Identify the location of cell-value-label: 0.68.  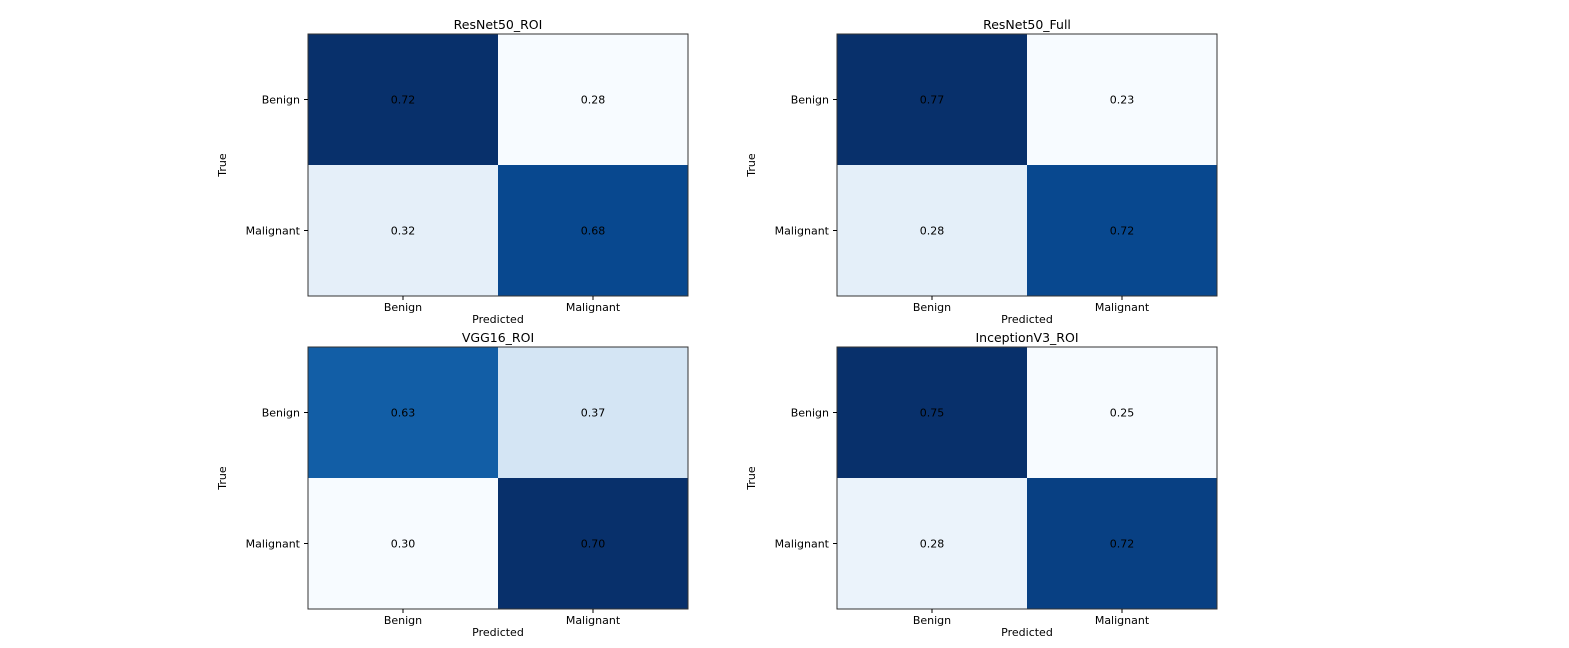
(593, 231).